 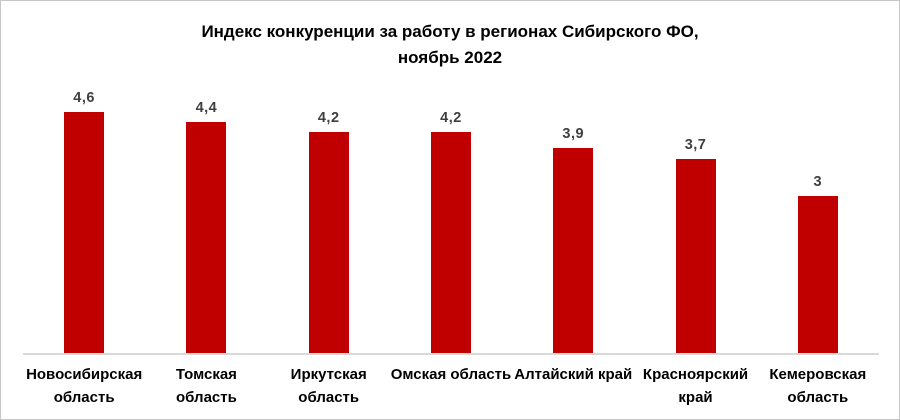 What do you see at coordinates (328, 374) in the screenshot?
I see `category-label-line: Иркутская` at bounding box center [328, 374].